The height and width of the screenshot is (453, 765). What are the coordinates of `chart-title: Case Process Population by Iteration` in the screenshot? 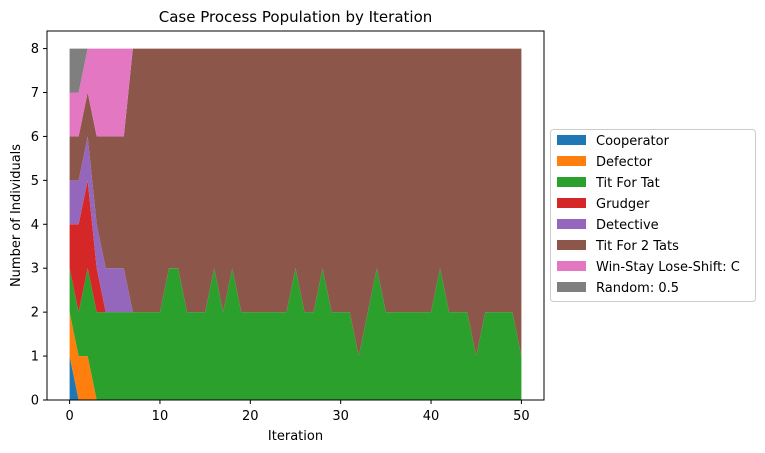 It's located at (296, 17).